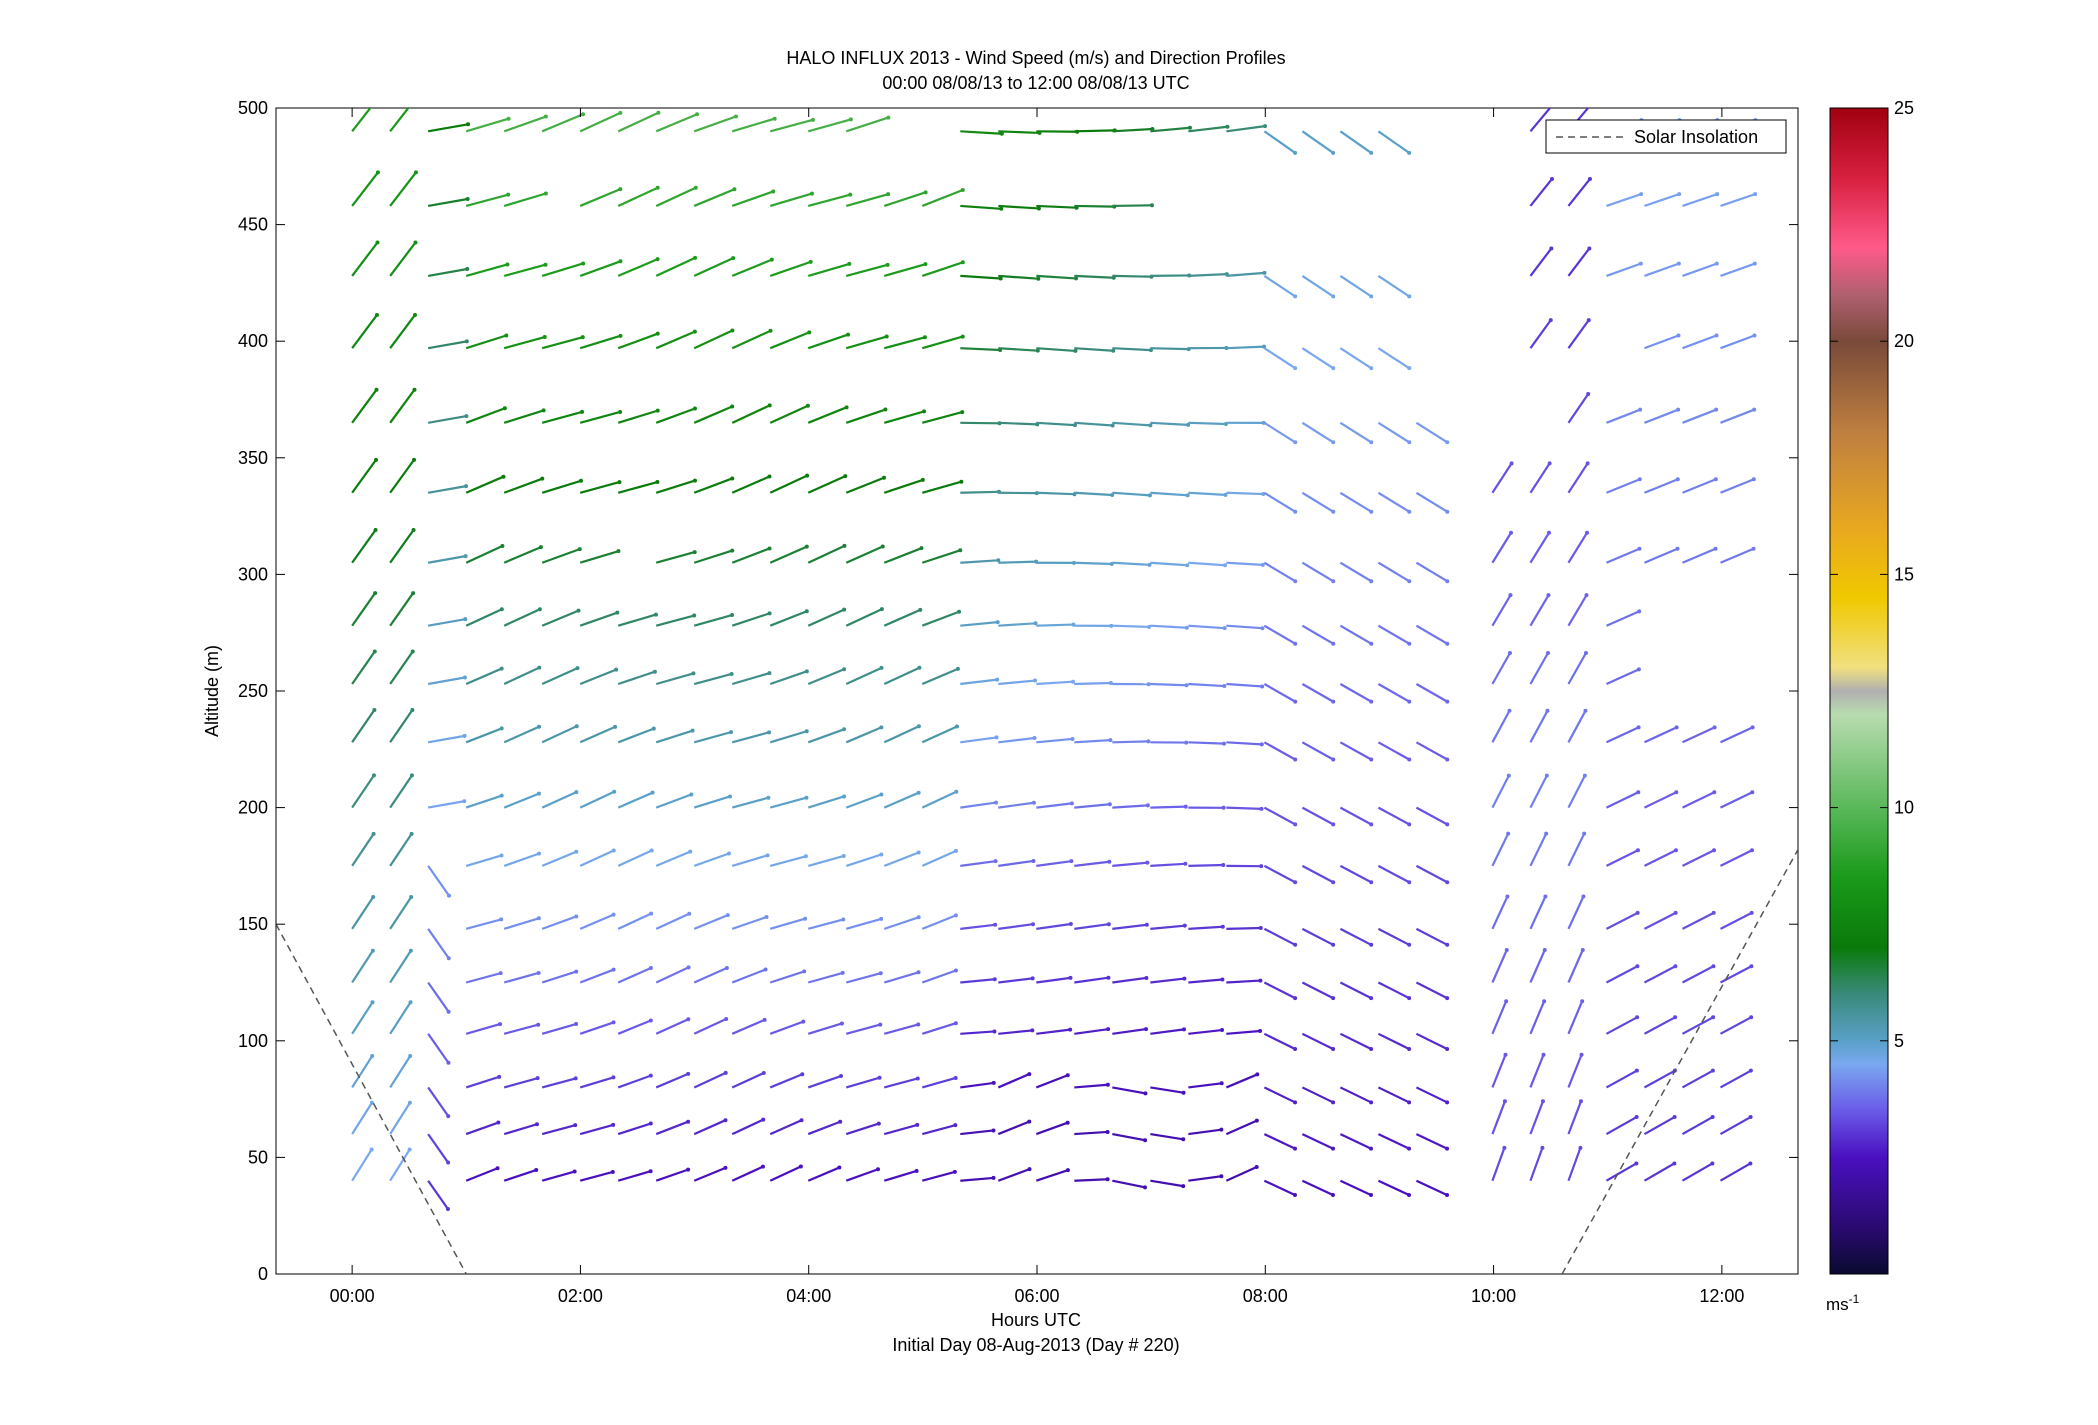 The height and width of the screenshot is (1425, 2098). I want to click on legend-solar-label: Solar Insolation, so click(1696, 137).